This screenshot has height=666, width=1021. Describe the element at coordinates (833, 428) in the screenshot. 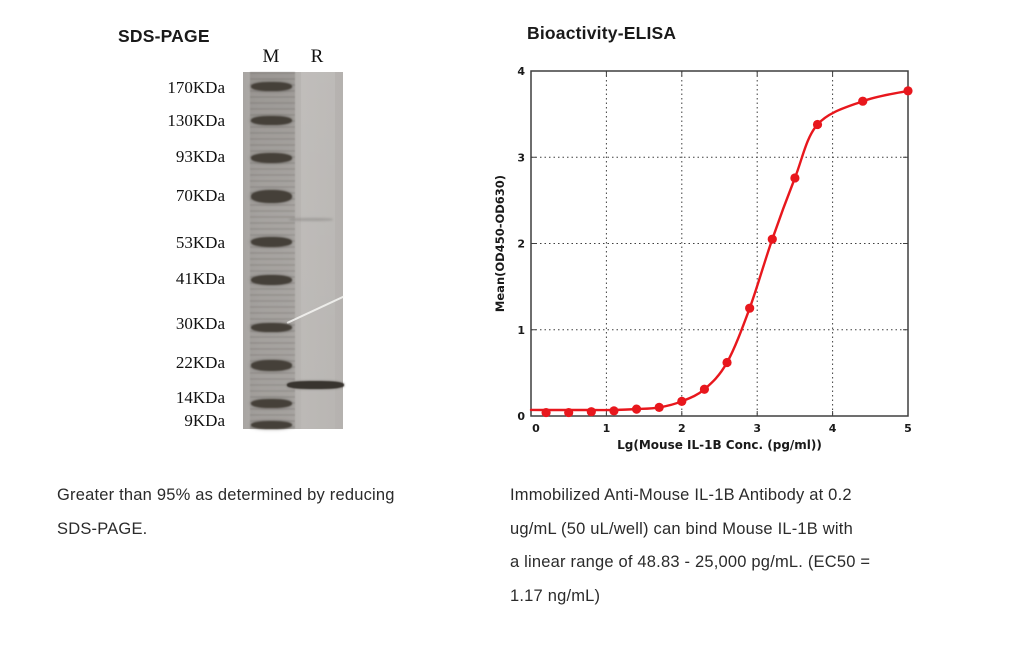

I see `x-tick-label: 4` at that location.